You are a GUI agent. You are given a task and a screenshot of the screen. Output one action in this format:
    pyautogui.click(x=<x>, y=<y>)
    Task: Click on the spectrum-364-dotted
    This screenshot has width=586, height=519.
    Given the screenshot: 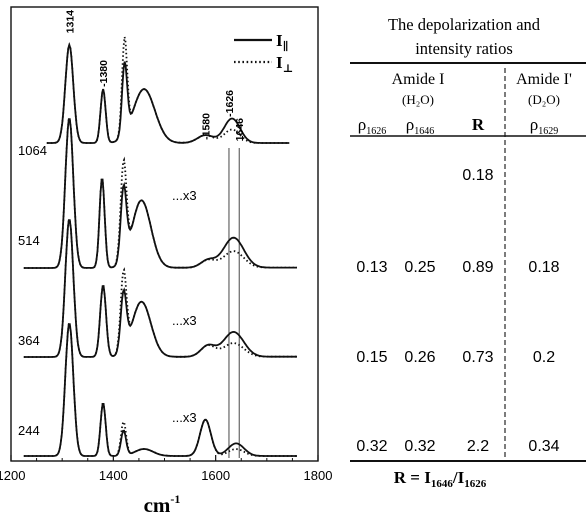 What is the action you would take?
    pyautogui.click(x=160, y=288)
    